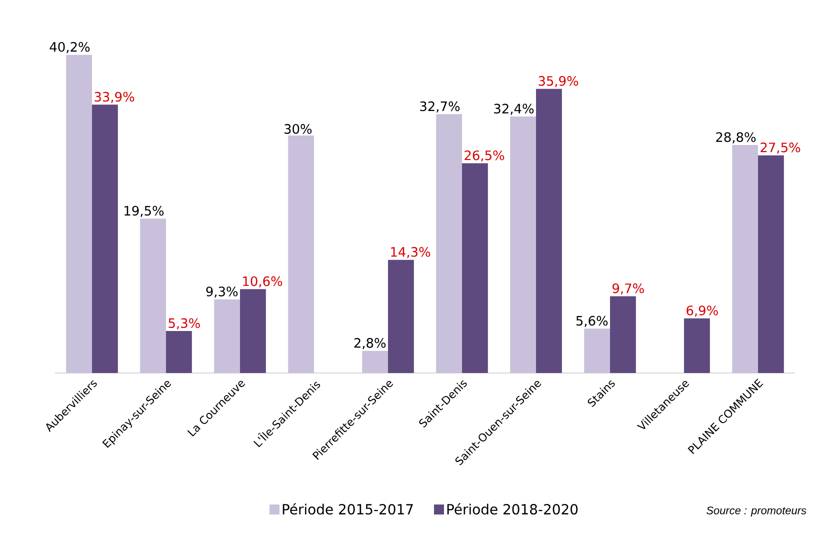 This screenshot has width=814, height=548. I want to click on data-label: 32,4%, so click(514, 109).